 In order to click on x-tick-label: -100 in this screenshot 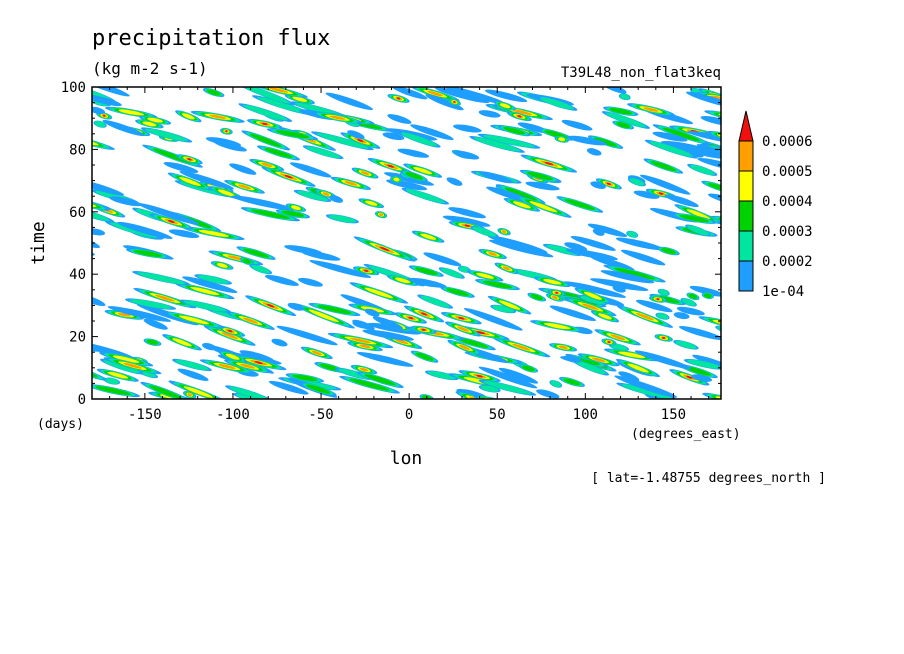, I will do `click(233, 415)`.